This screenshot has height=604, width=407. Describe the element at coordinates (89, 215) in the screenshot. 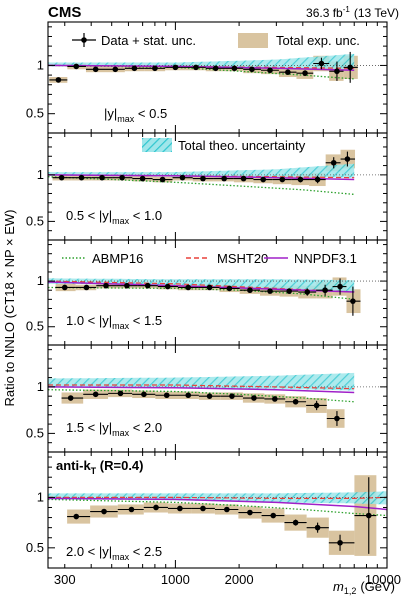

I see `range-pre: 0.5 < |y|` at that location.